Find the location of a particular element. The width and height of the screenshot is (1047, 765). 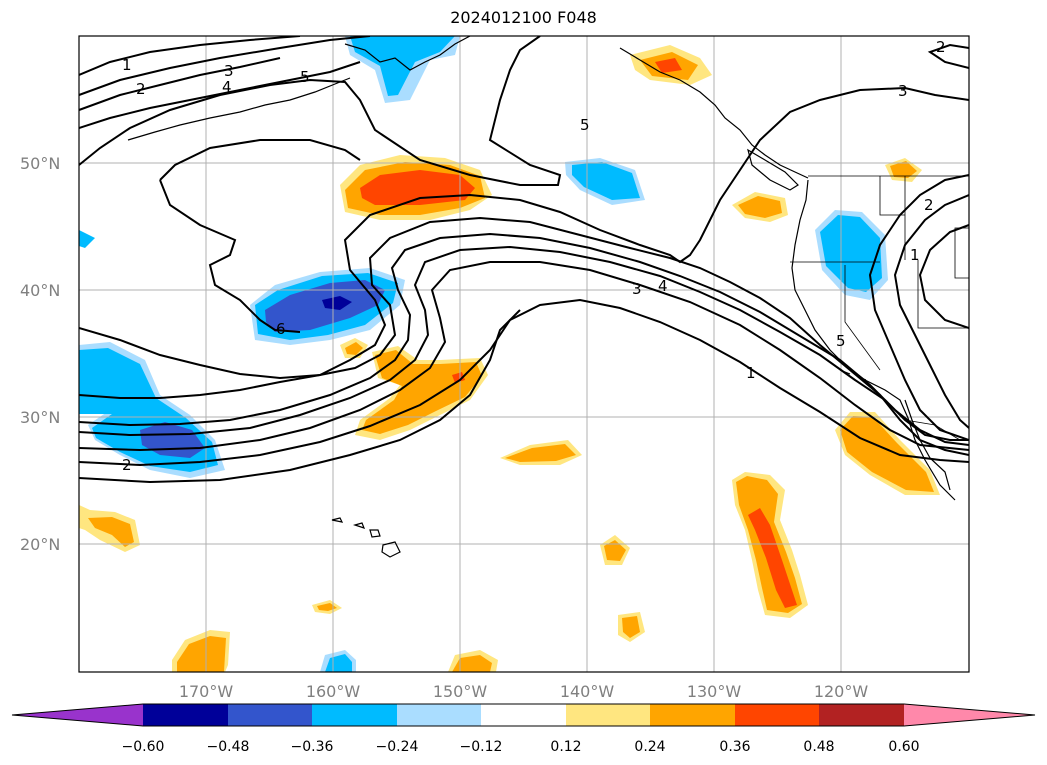

colorbar-tick: −0.48 is located at coordinates (228, 747).